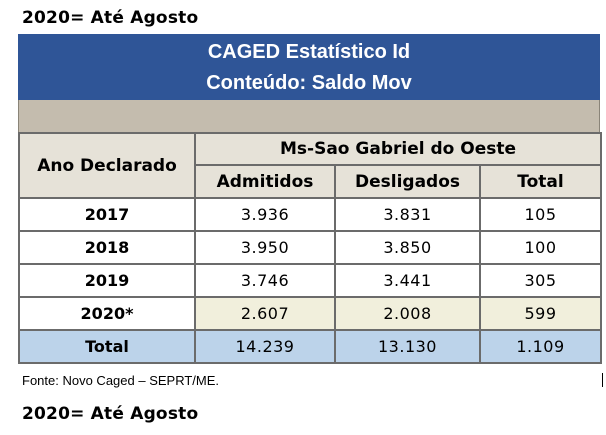 This screenshot has width=606, height=435. I want to click on col-header-total: Total, so click(540, 181).